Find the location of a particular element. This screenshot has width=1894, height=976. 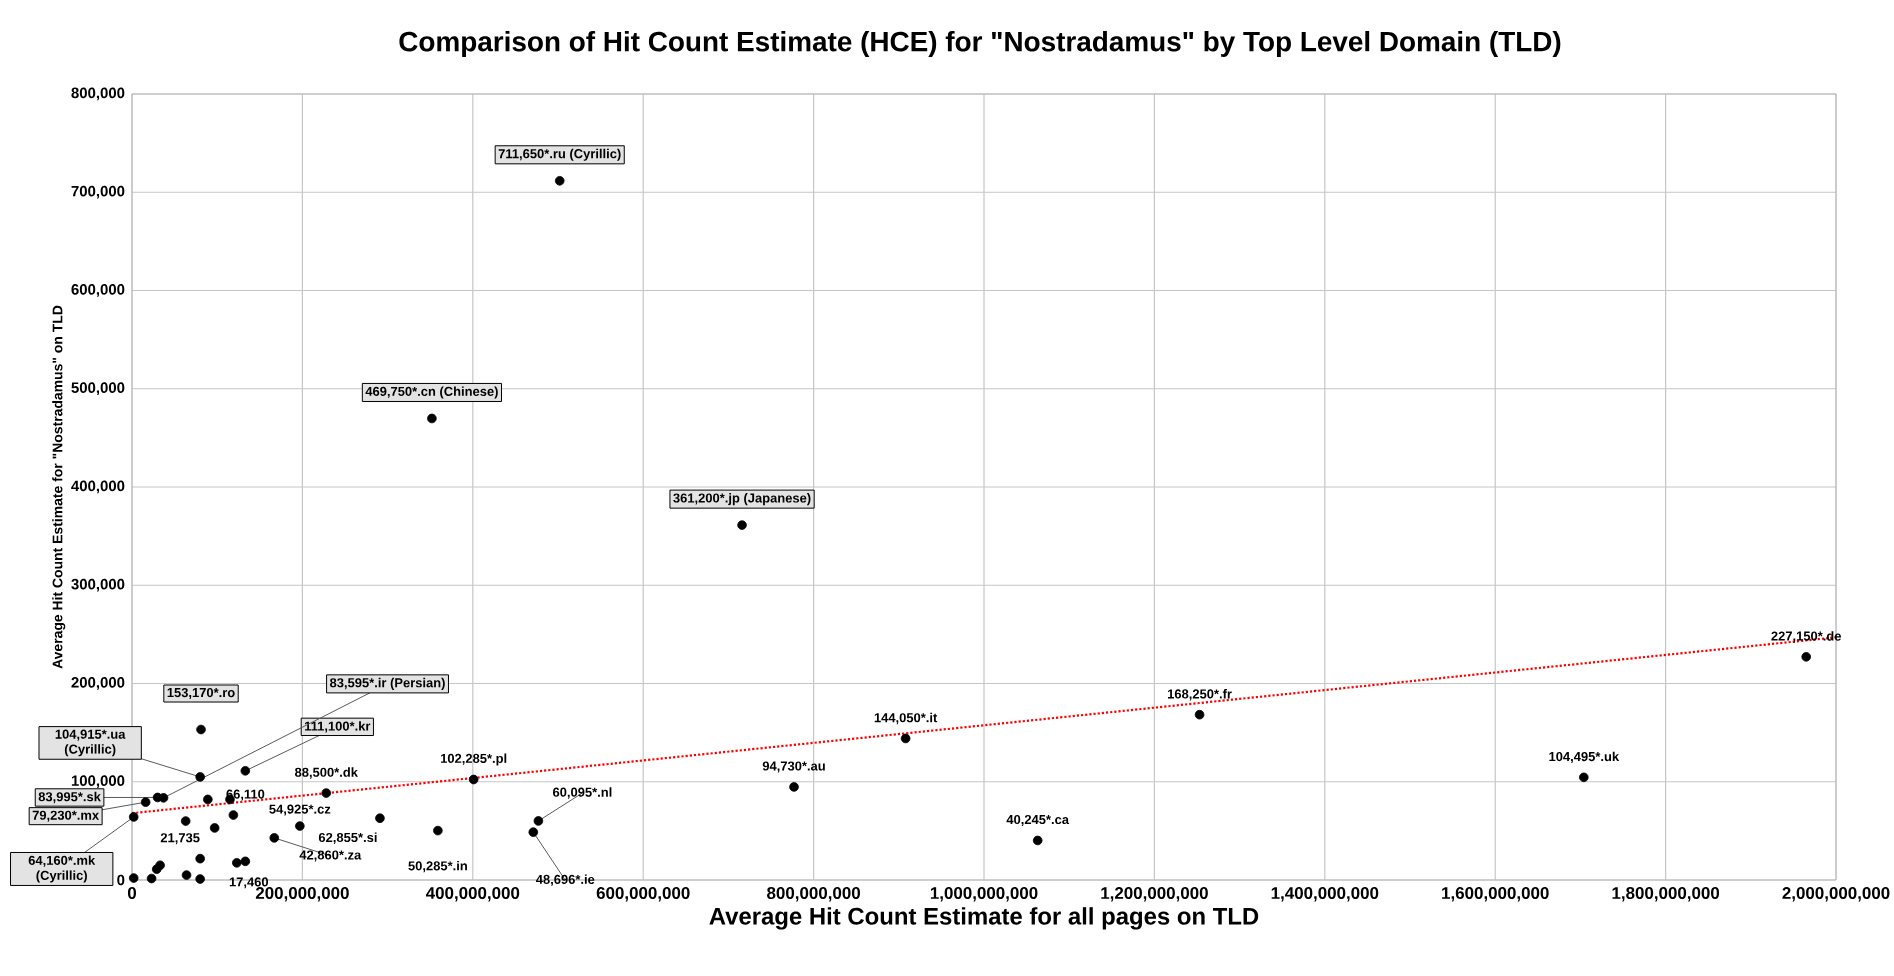

x-tick-label: 200,000,000 is located at coordinates (302, 894).